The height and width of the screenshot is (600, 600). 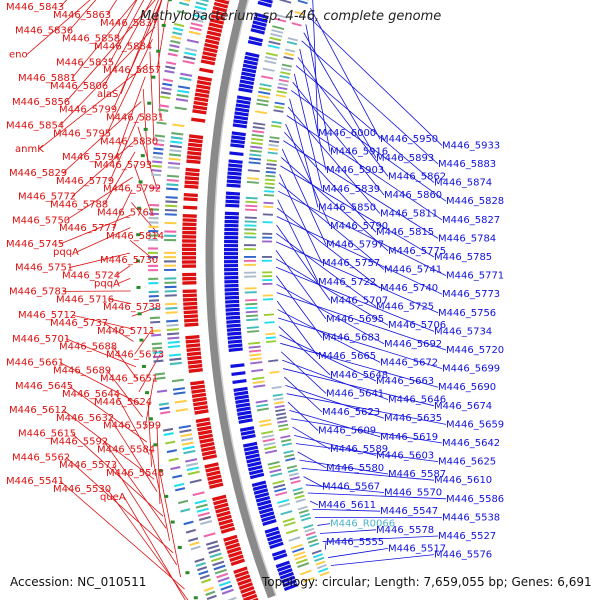 What do you see at coordinates (135, 473) in the screenshot?
I see `forward-gene-label: M446_5548` at bounding box center [135, 473].